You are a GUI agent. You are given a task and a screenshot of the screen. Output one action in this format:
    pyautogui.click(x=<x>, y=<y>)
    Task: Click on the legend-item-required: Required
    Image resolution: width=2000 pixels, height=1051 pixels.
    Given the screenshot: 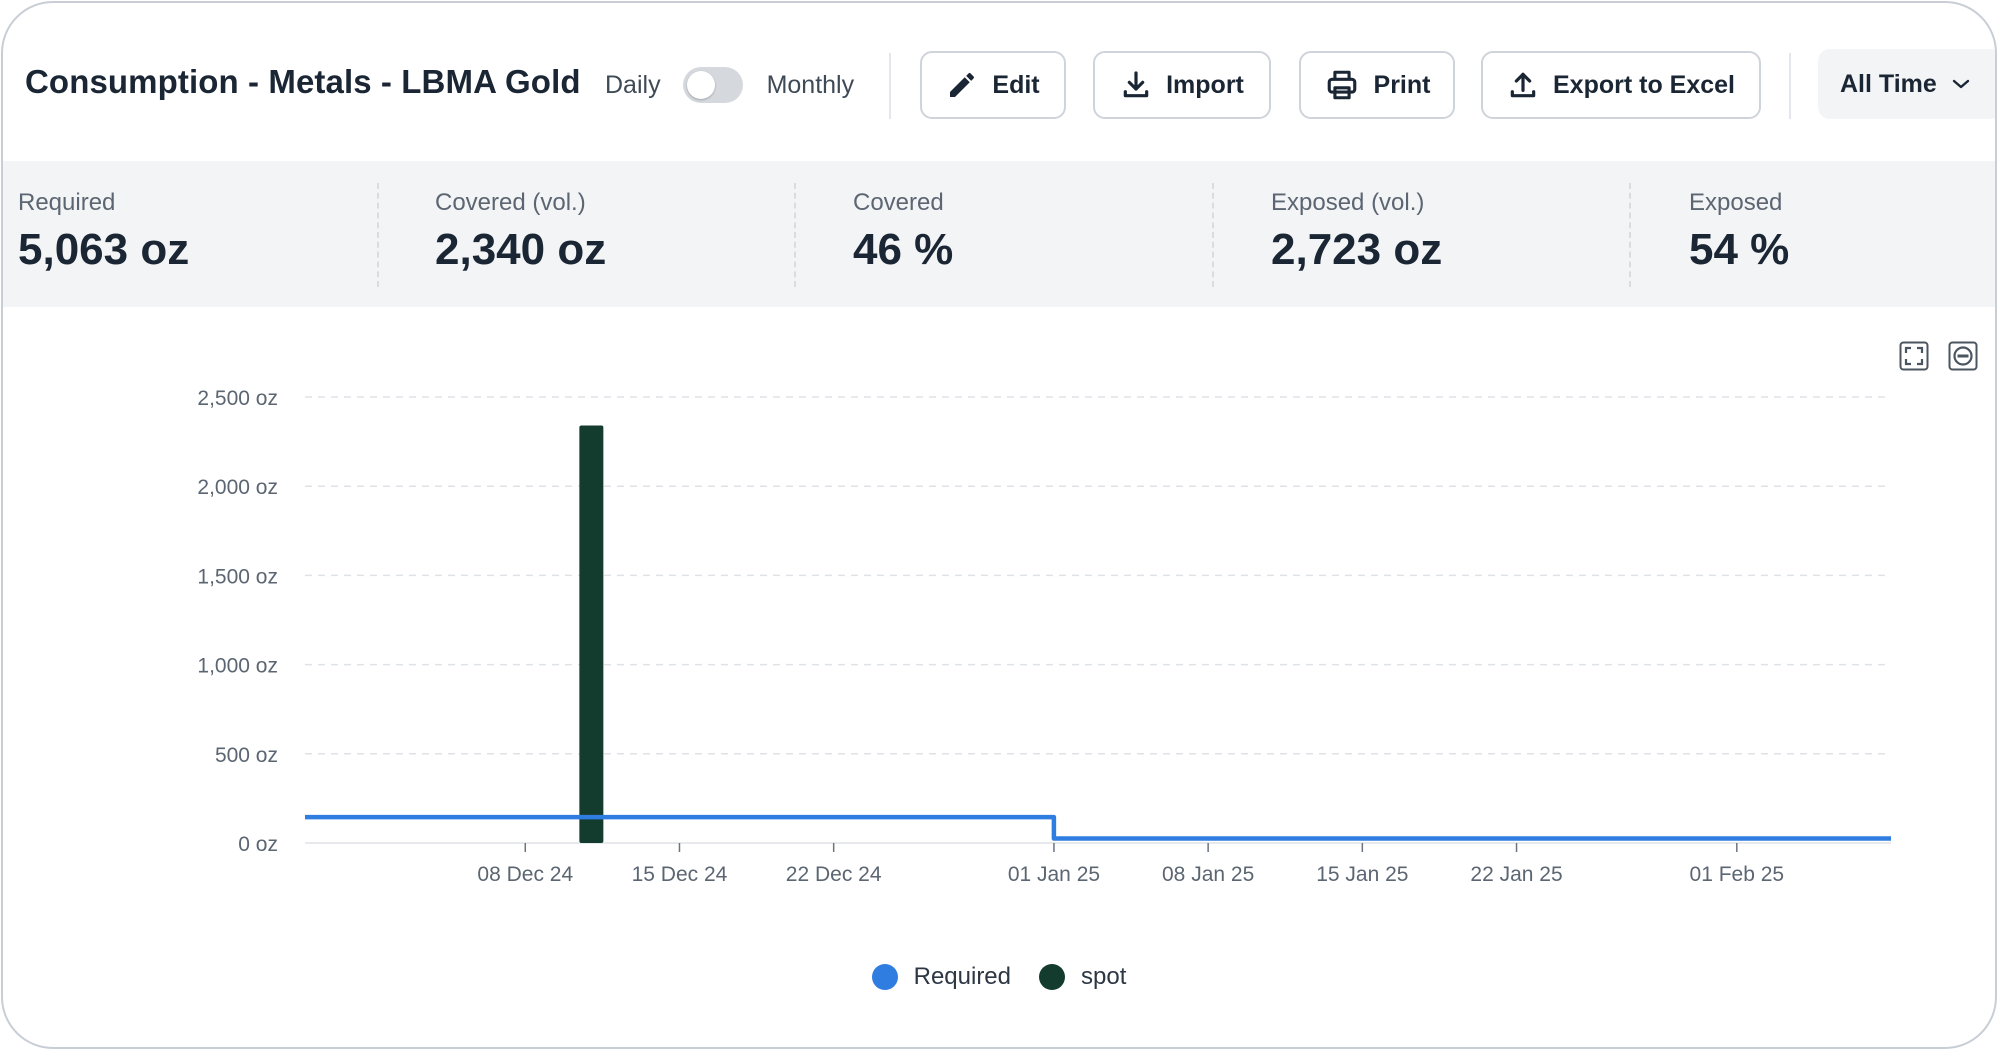 What is the action you would take?
    pyautogui.click(x=941, y=977)
    